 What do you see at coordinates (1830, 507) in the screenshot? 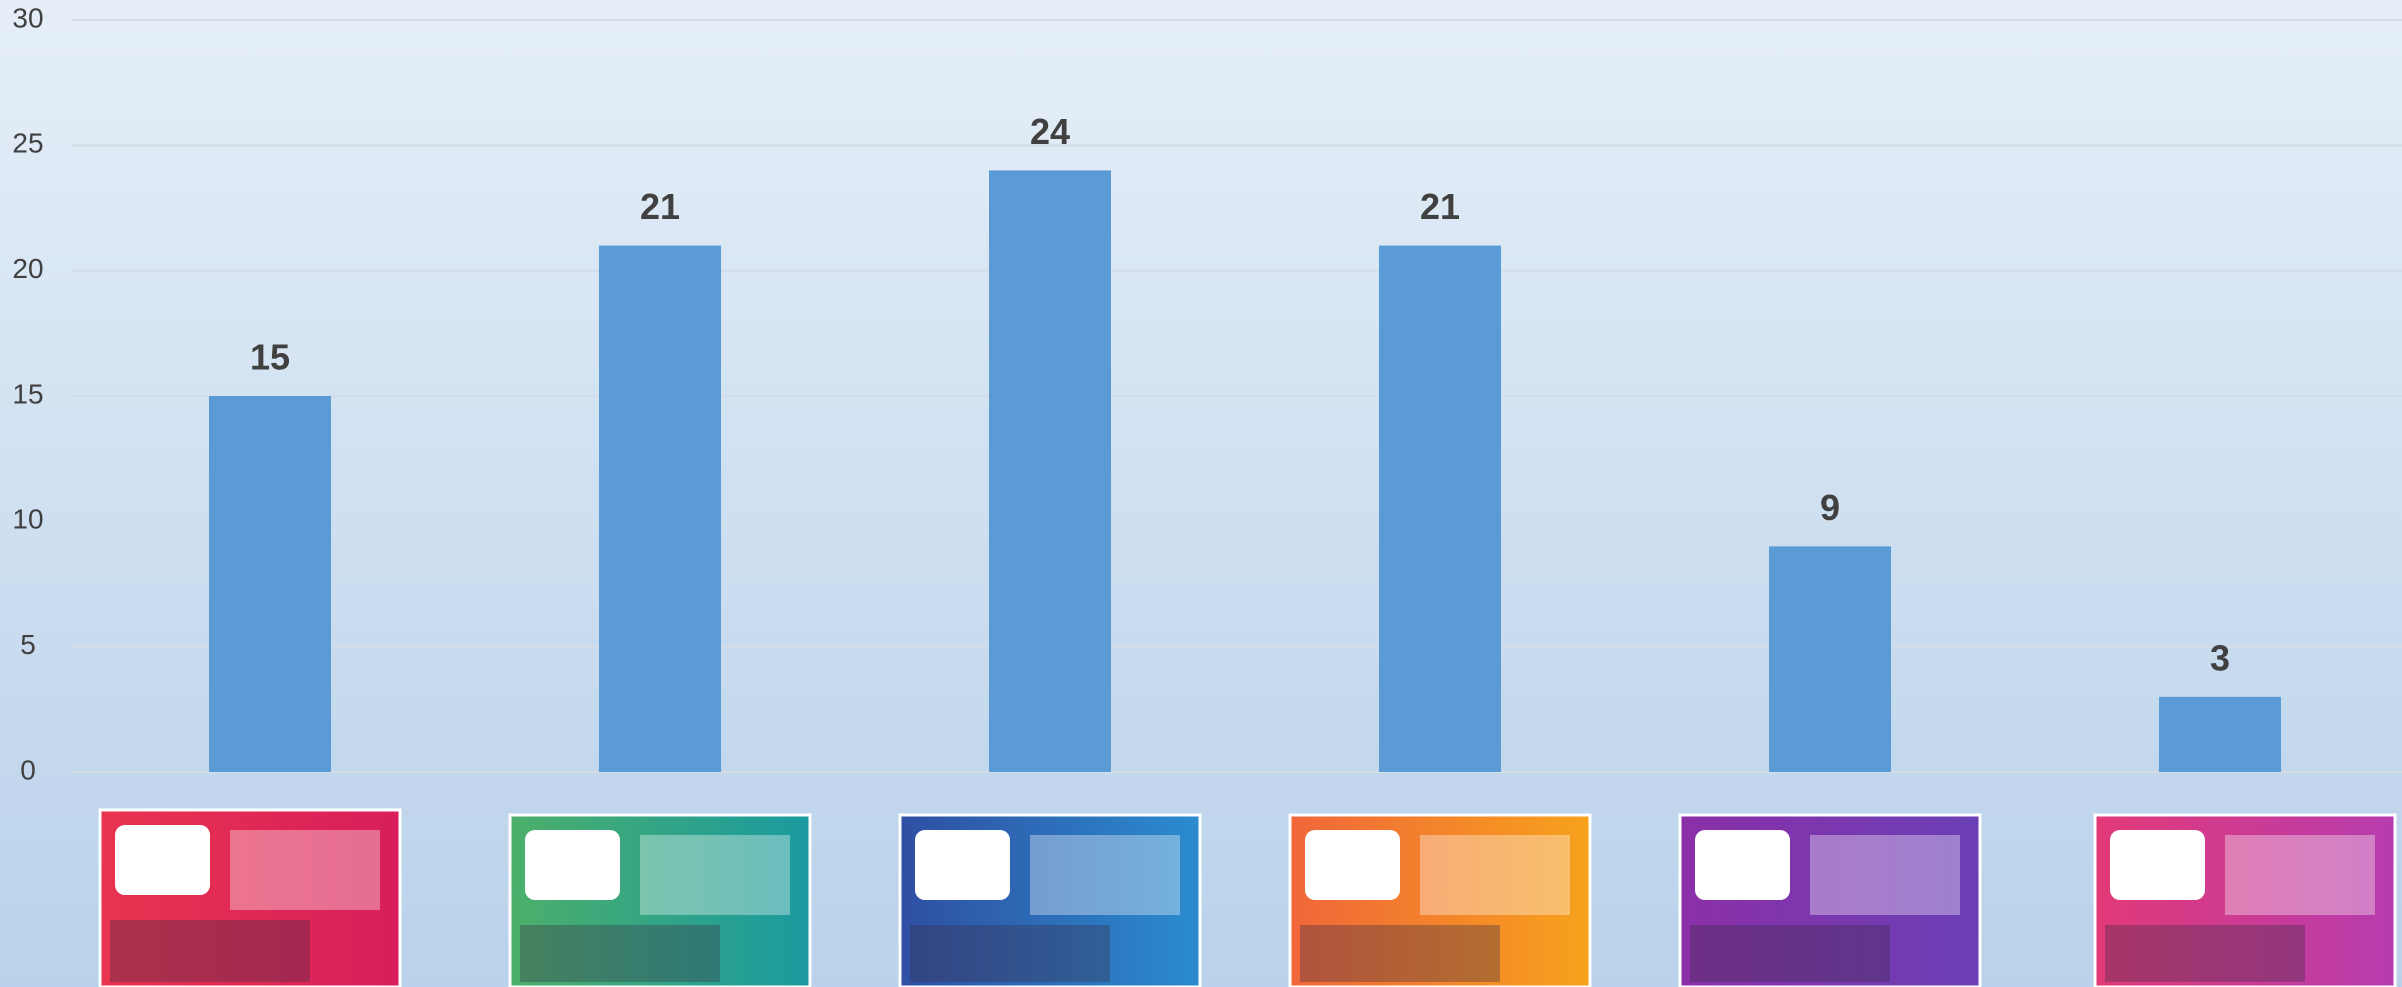
I see `data-label: 9` at bounding box center [1830, 507].